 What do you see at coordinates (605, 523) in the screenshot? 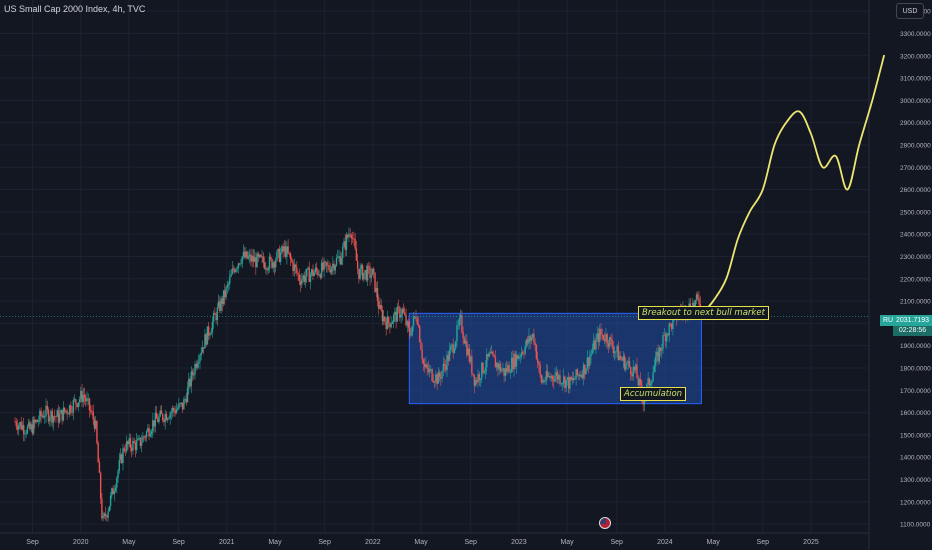
I see `us-flag-icon` at bounding box center [605, 523].